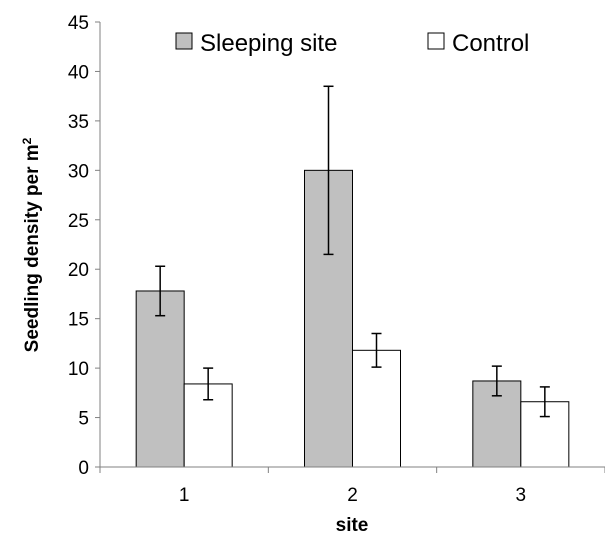 This screenshot has height=538, width=605. I want to click on y-axis-title-text: Seedling density per m, so click(32, 248).